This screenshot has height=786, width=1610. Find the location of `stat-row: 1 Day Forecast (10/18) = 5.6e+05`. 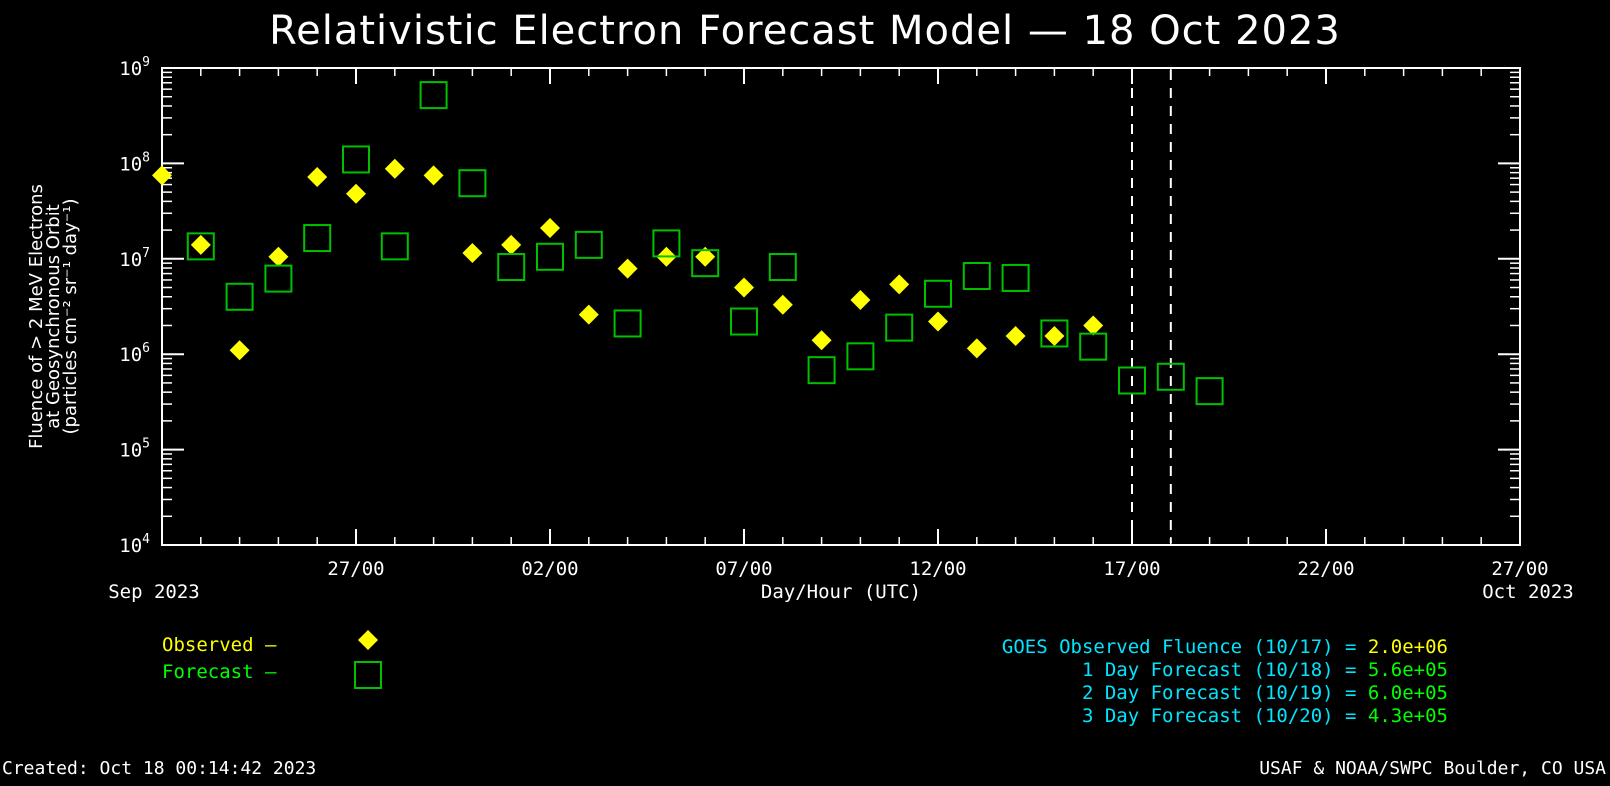

stat-row: 1 Day Forecast (10/18) = 5.6e+05 is located at coordinates (1225, 670).